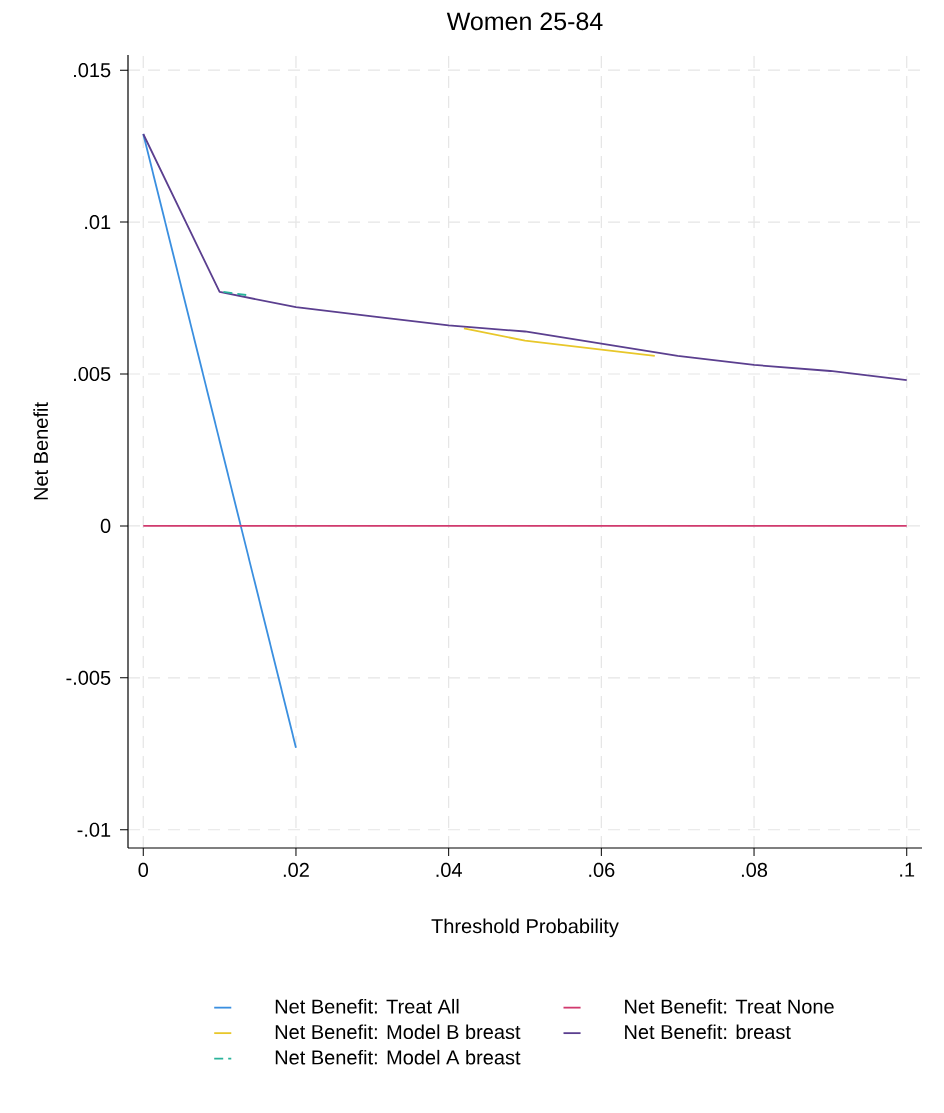 The image size is (944, 1113). I want to click on x-tick-label: .06, so click(602, 870).